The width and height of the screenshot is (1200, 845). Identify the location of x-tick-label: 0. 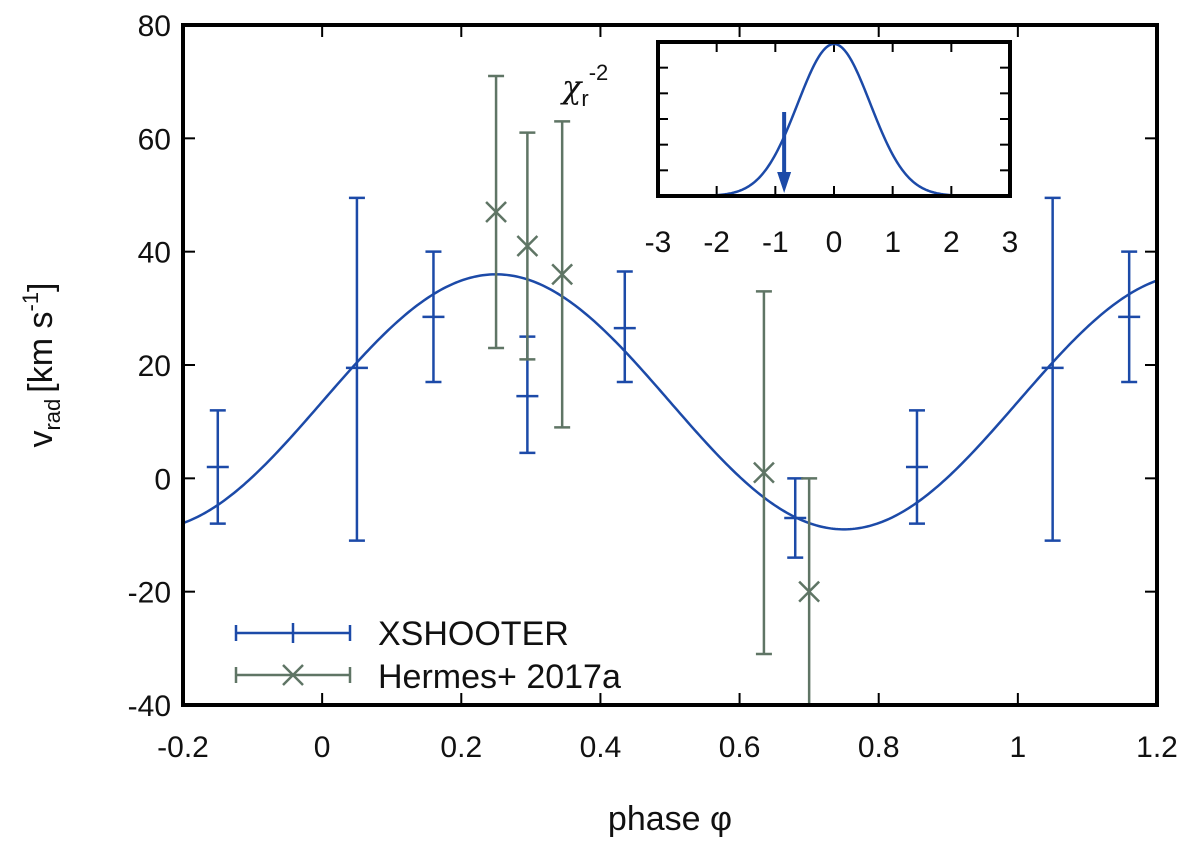
(322, 747).